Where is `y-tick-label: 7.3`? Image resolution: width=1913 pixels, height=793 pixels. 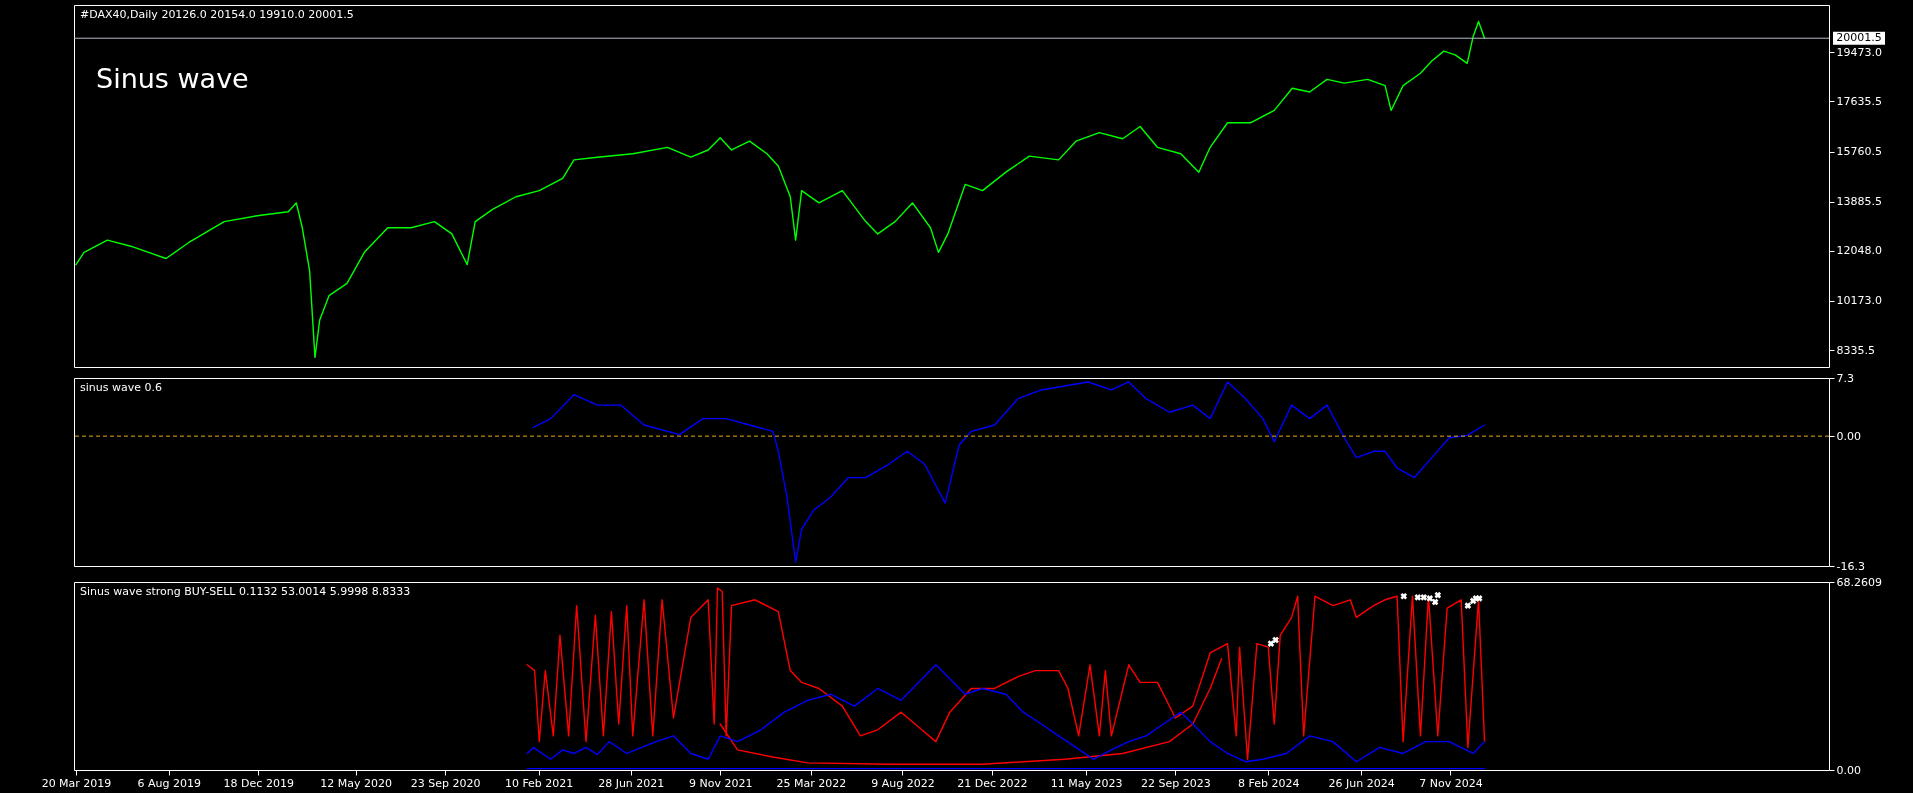 y-tick-label: 7.3 is located at coordinates (1845, 378).